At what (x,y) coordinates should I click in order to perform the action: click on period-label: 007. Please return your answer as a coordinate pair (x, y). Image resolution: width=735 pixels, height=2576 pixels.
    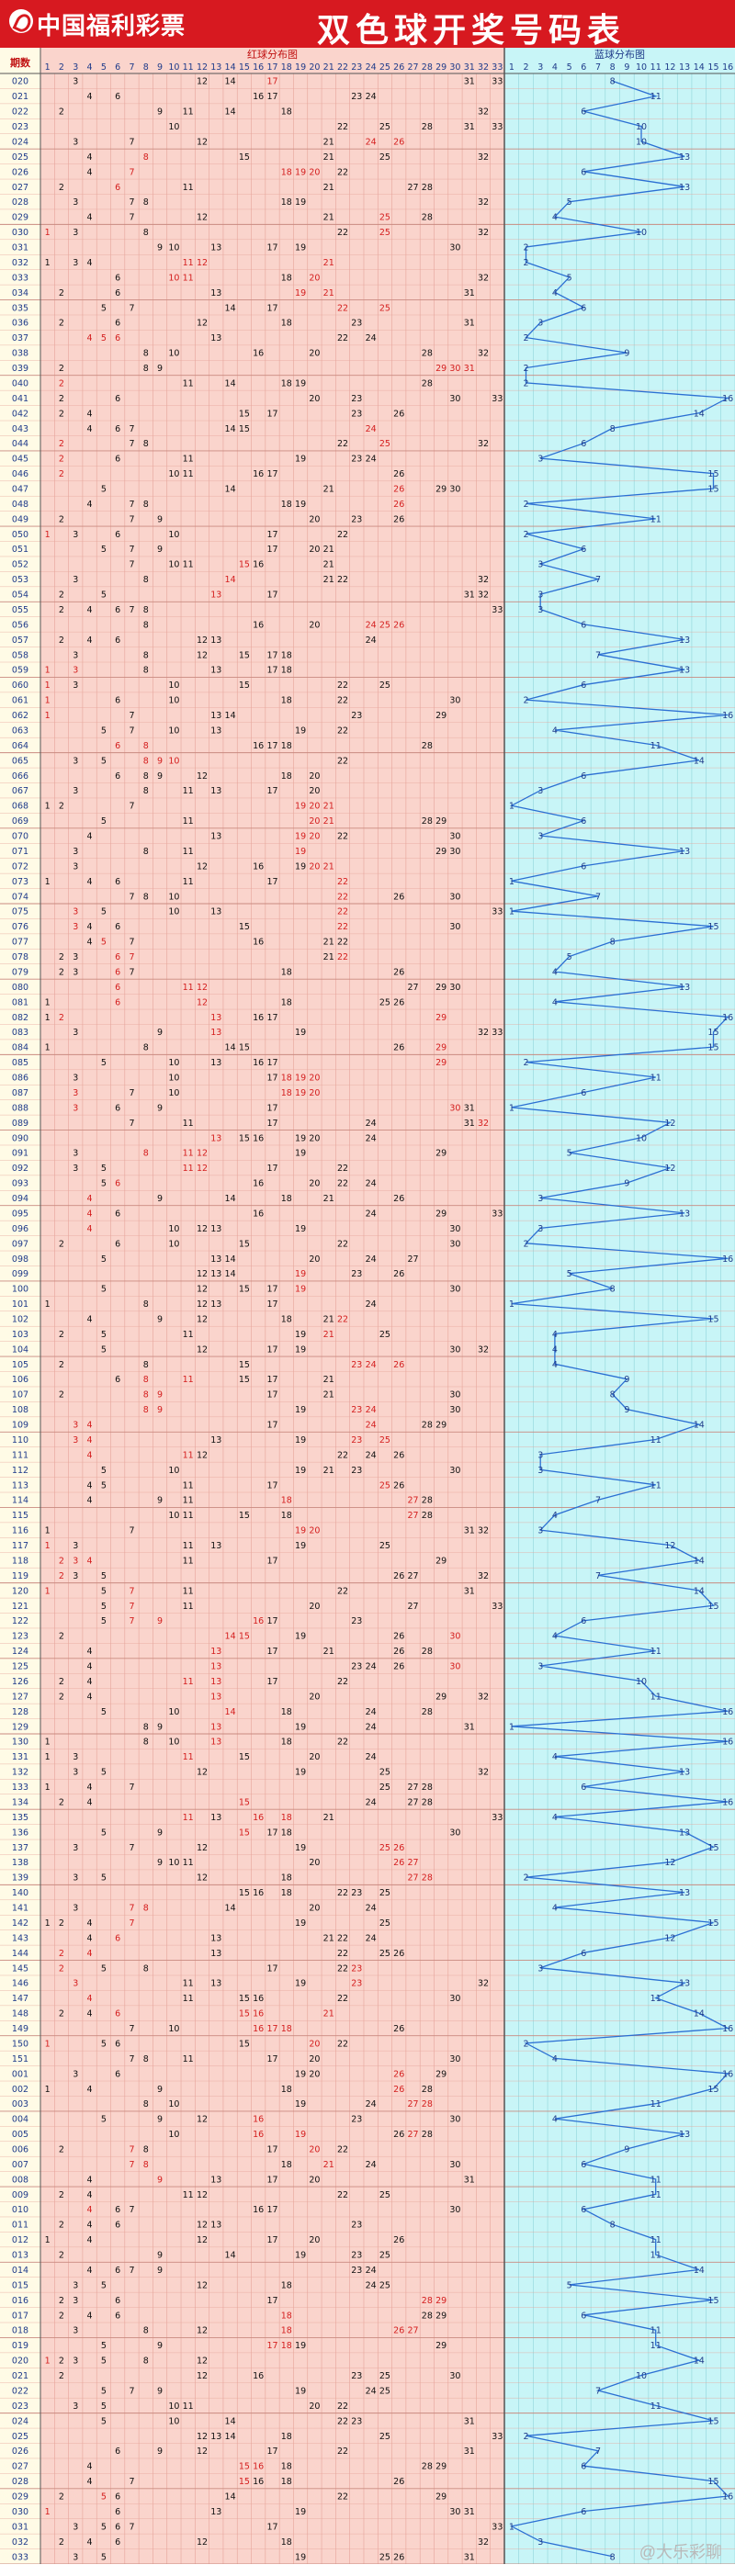
    Looking at the image, I should click on (20, 2165).